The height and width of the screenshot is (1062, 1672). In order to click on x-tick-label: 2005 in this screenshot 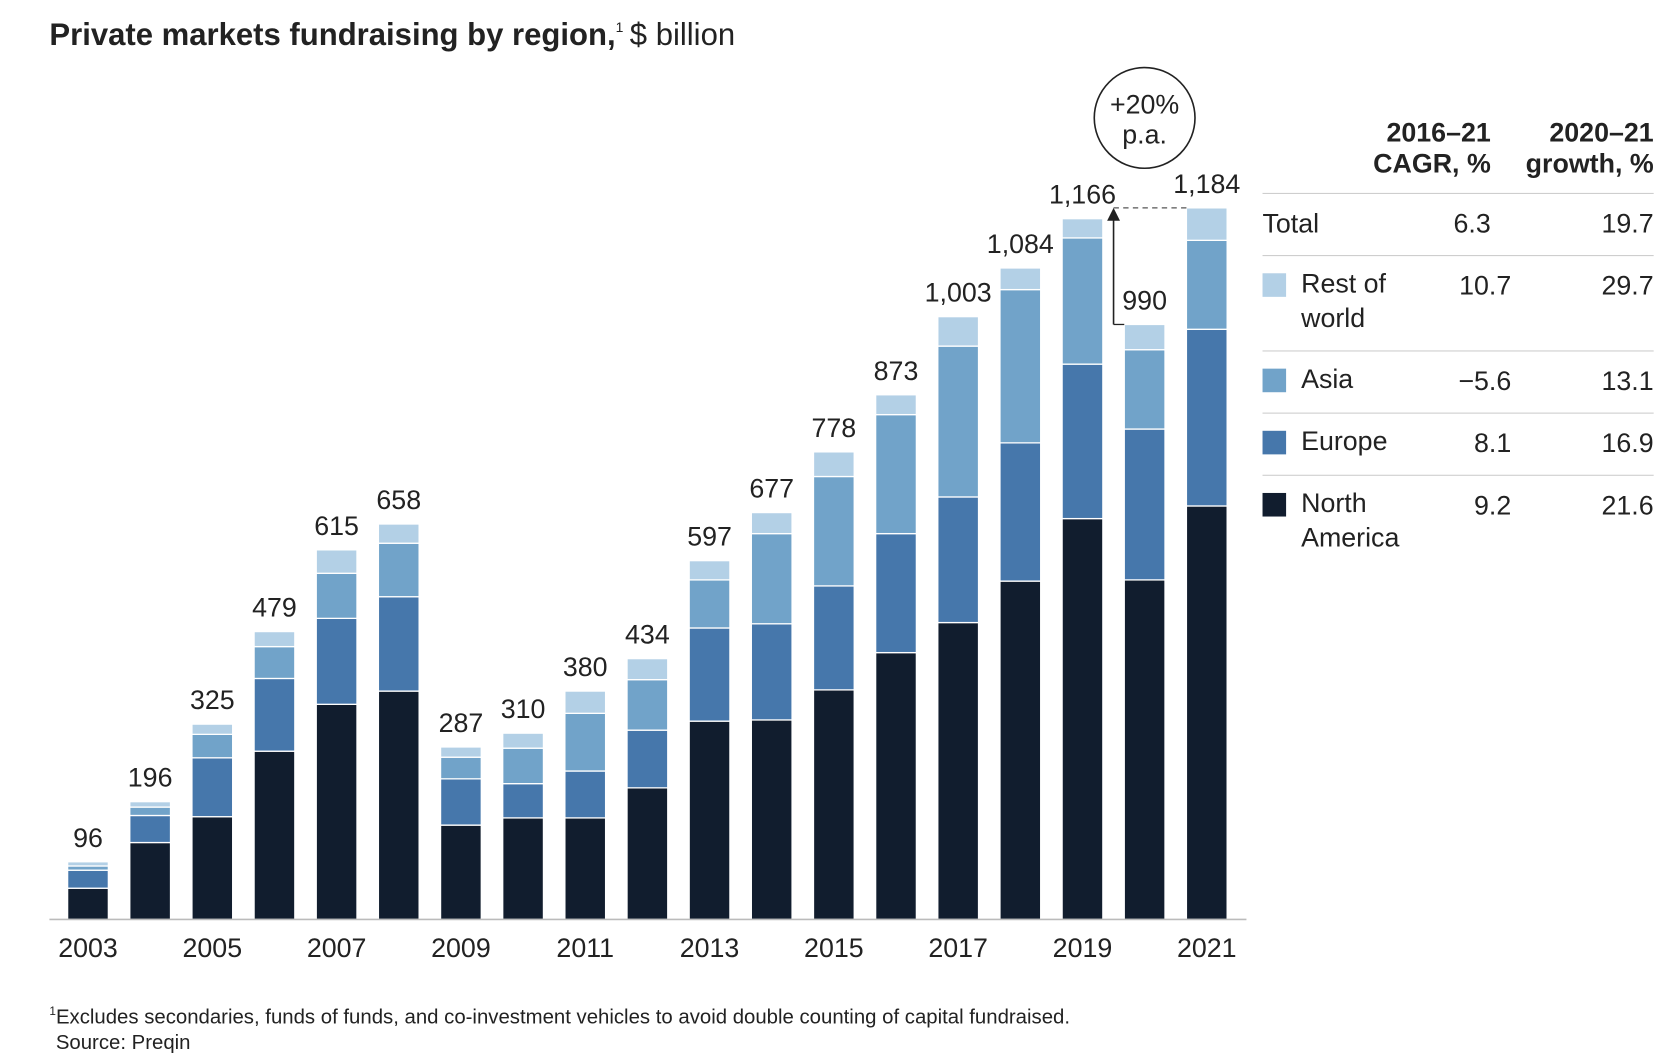, I will do `click(213, 948)`.